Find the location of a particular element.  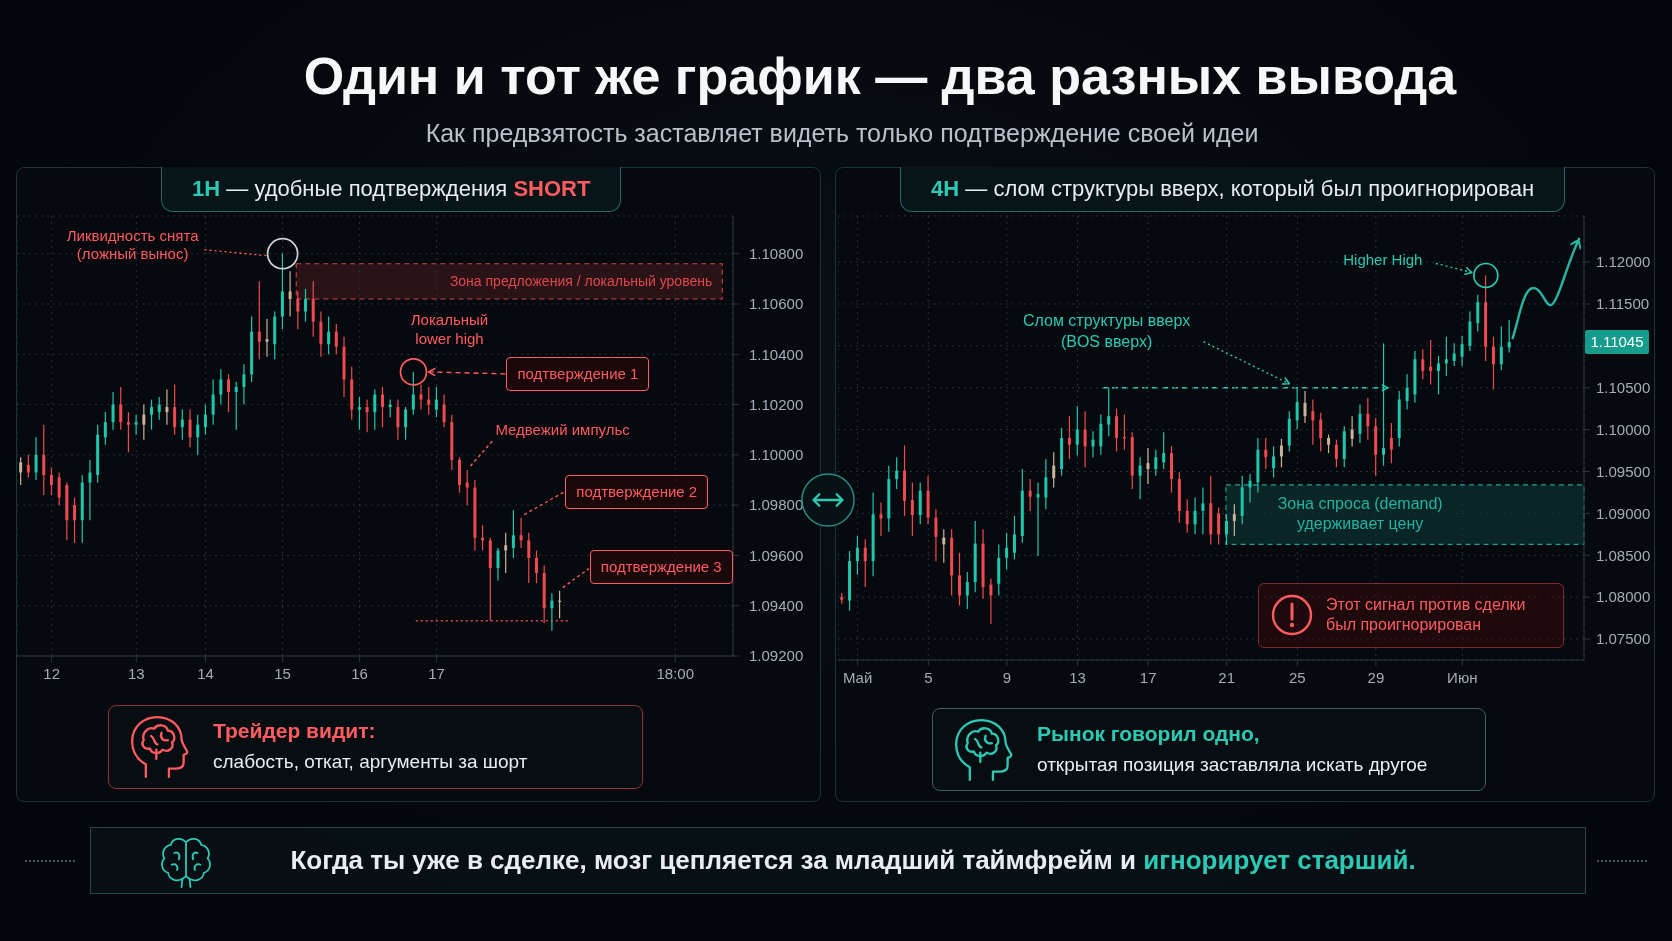

y-tick-label: 1.12000 is located at coordinates (1623, 262).